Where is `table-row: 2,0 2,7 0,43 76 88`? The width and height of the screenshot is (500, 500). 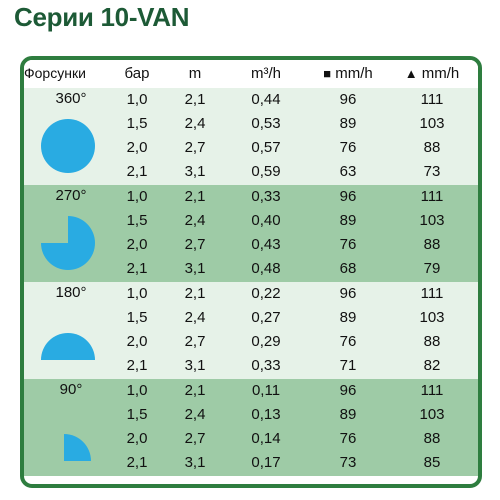 table-row: 2,0 2,7 0,43 76 88 is located at coordinates (251, 245).